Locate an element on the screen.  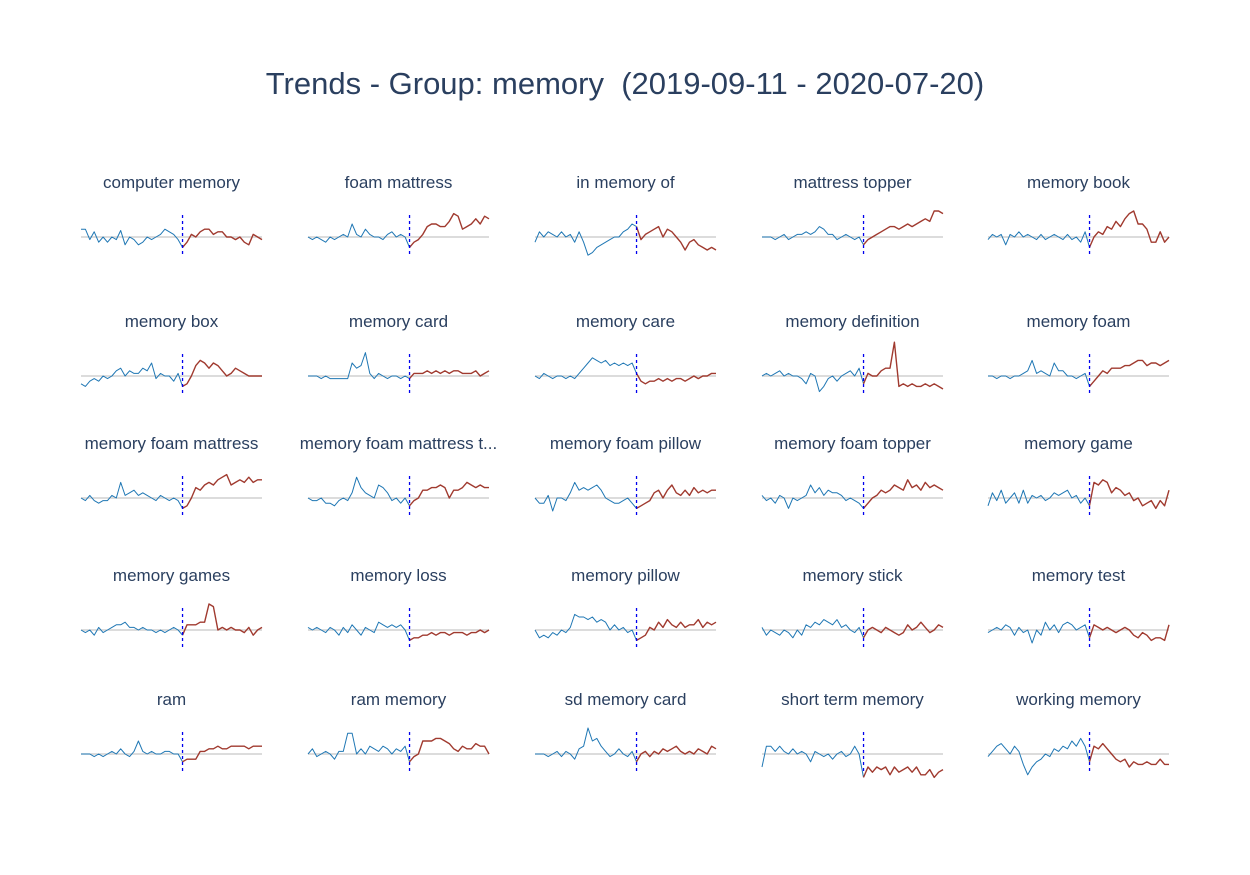
panel-title: working memory is located at coordinates (1078, 699).